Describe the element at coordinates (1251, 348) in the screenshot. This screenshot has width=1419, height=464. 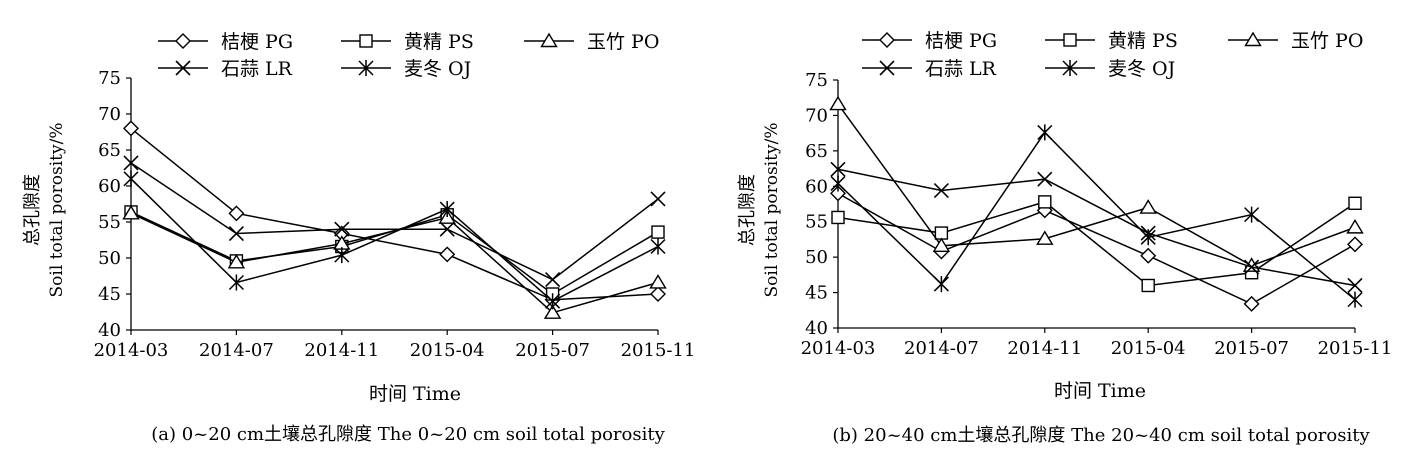
I see `panel-b-x-tick-label: 2015-07` at that location.